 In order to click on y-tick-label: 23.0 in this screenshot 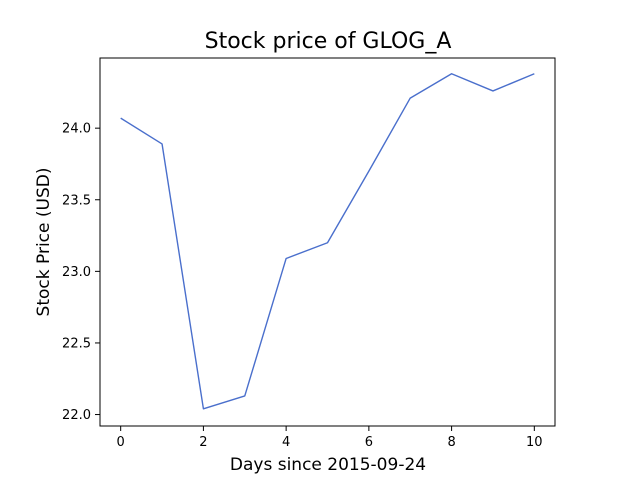, I will do `click(76, 272)`.